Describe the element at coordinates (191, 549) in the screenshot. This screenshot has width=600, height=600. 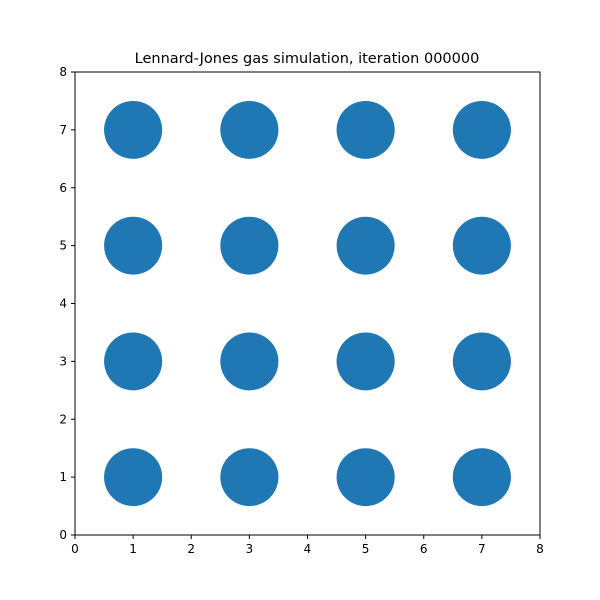
I see `x-tick-label: 2` at that location.